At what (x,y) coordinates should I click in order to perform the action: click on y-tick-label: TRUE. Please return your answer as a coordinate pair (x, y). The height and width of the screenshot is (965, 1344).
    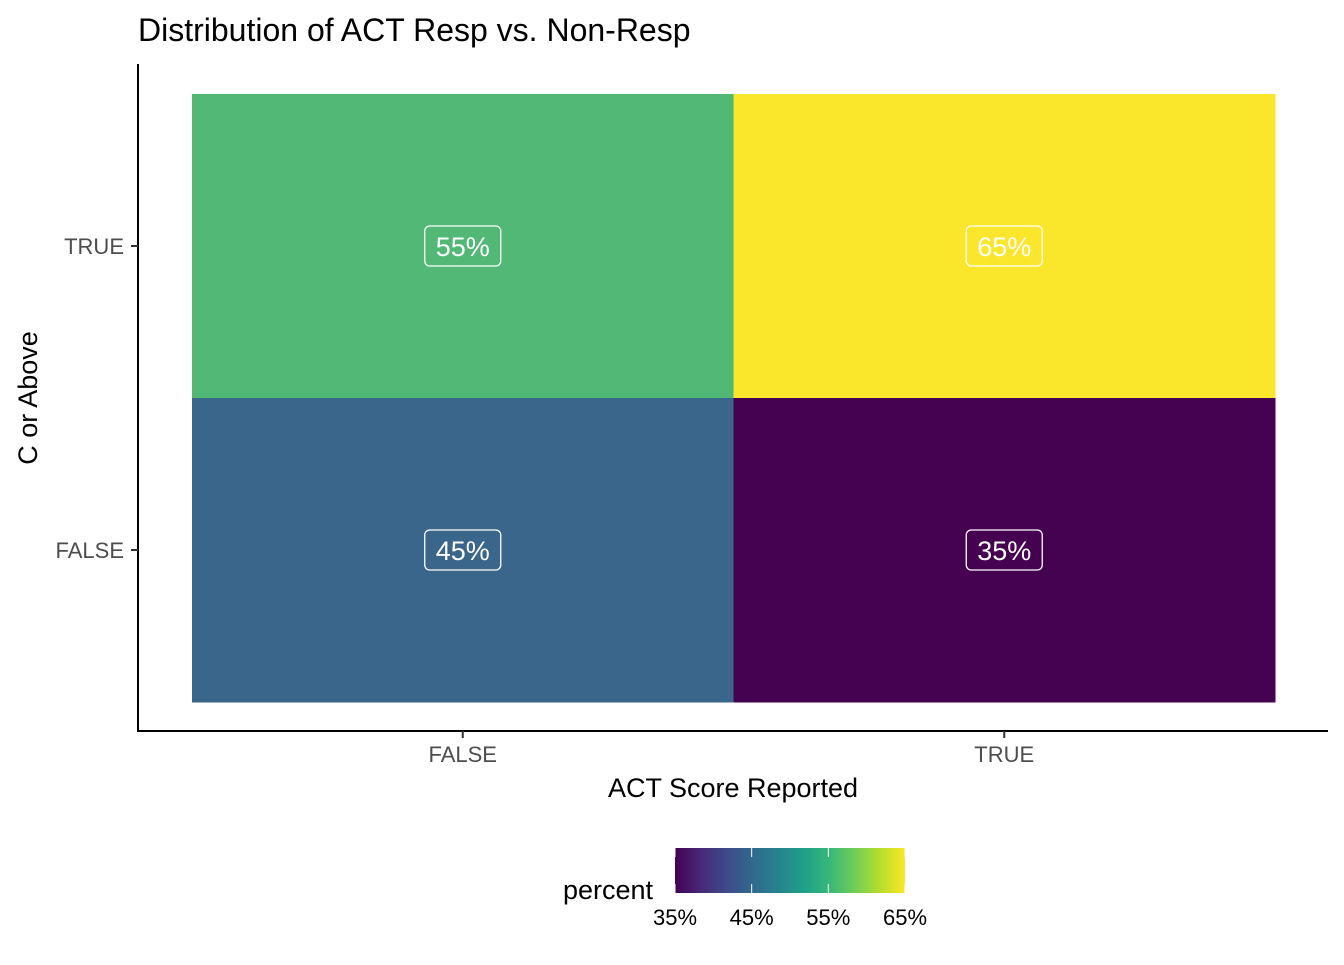
    Looking at the image, I should click on (94, 246).